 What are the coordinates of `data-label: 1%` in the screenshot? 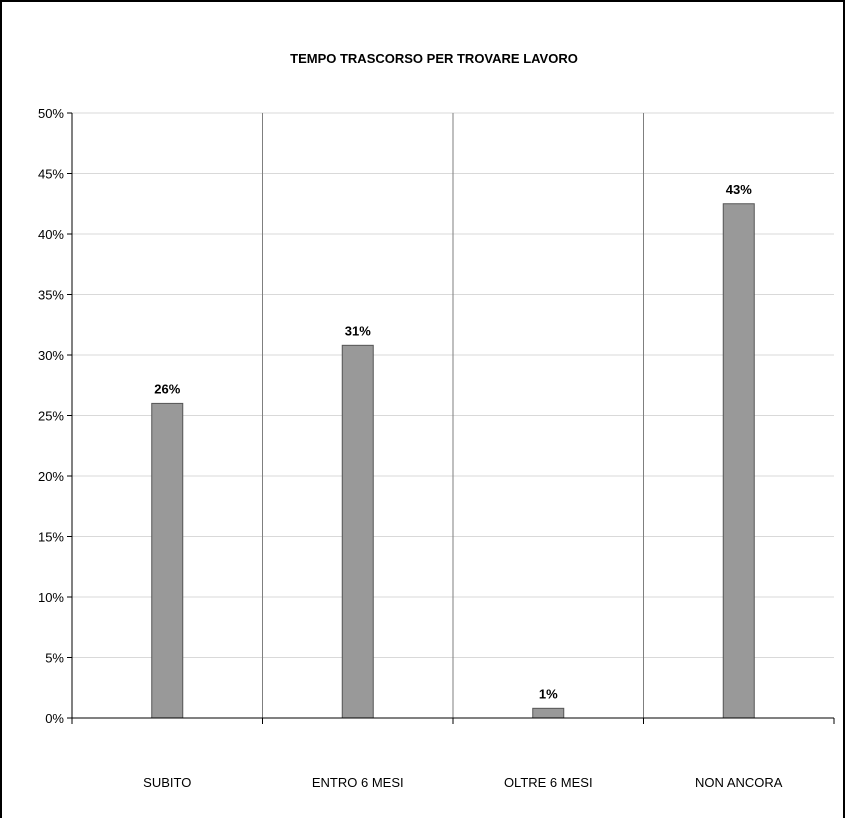 It's located at (548, 693).